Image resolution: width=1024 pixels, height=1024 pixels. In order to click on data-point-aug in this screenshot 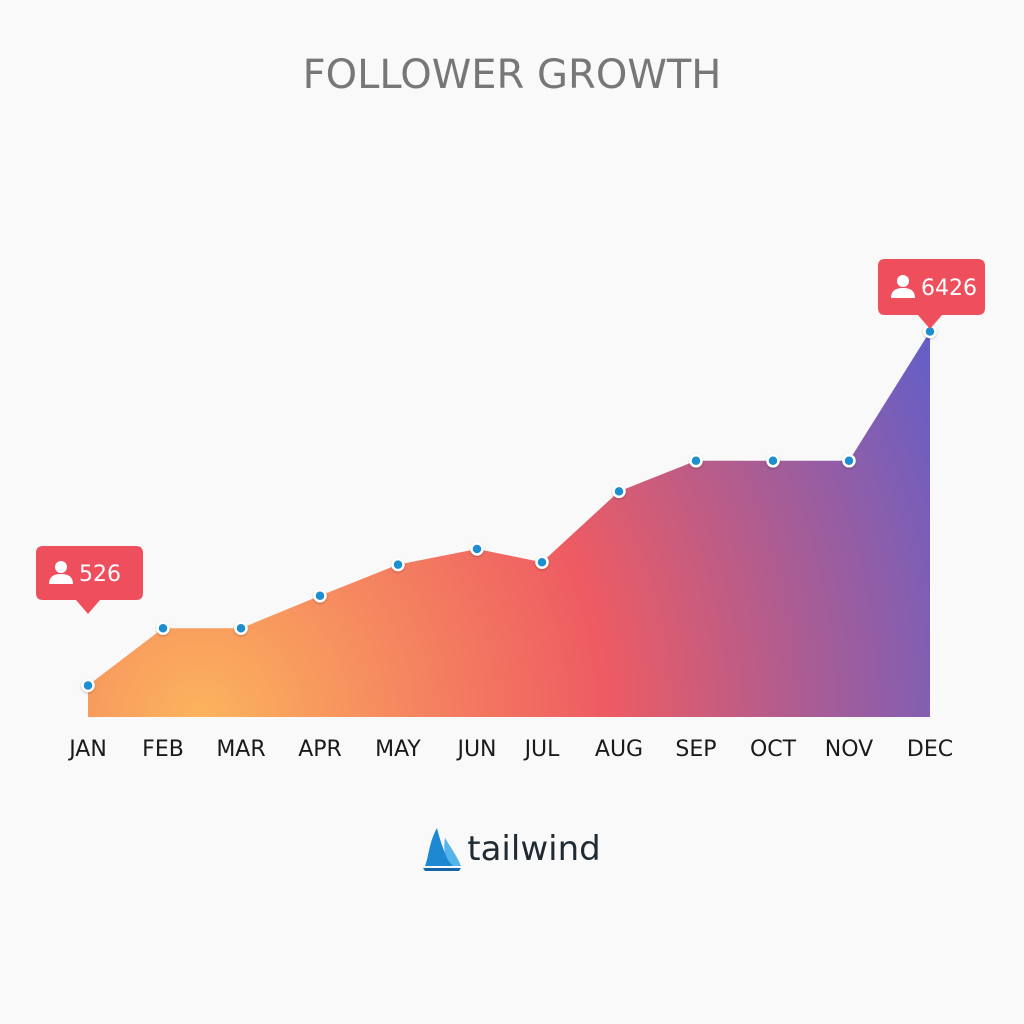, I will do `click(619, 491)`.